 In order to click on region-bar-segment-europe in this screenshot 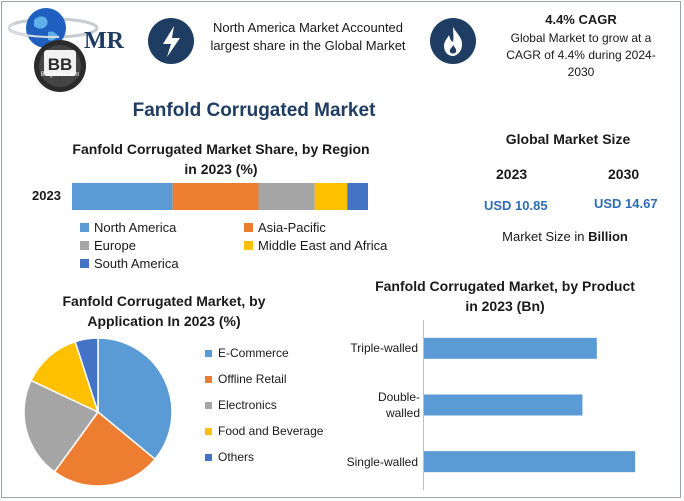, I will do `click(286, 196)`.